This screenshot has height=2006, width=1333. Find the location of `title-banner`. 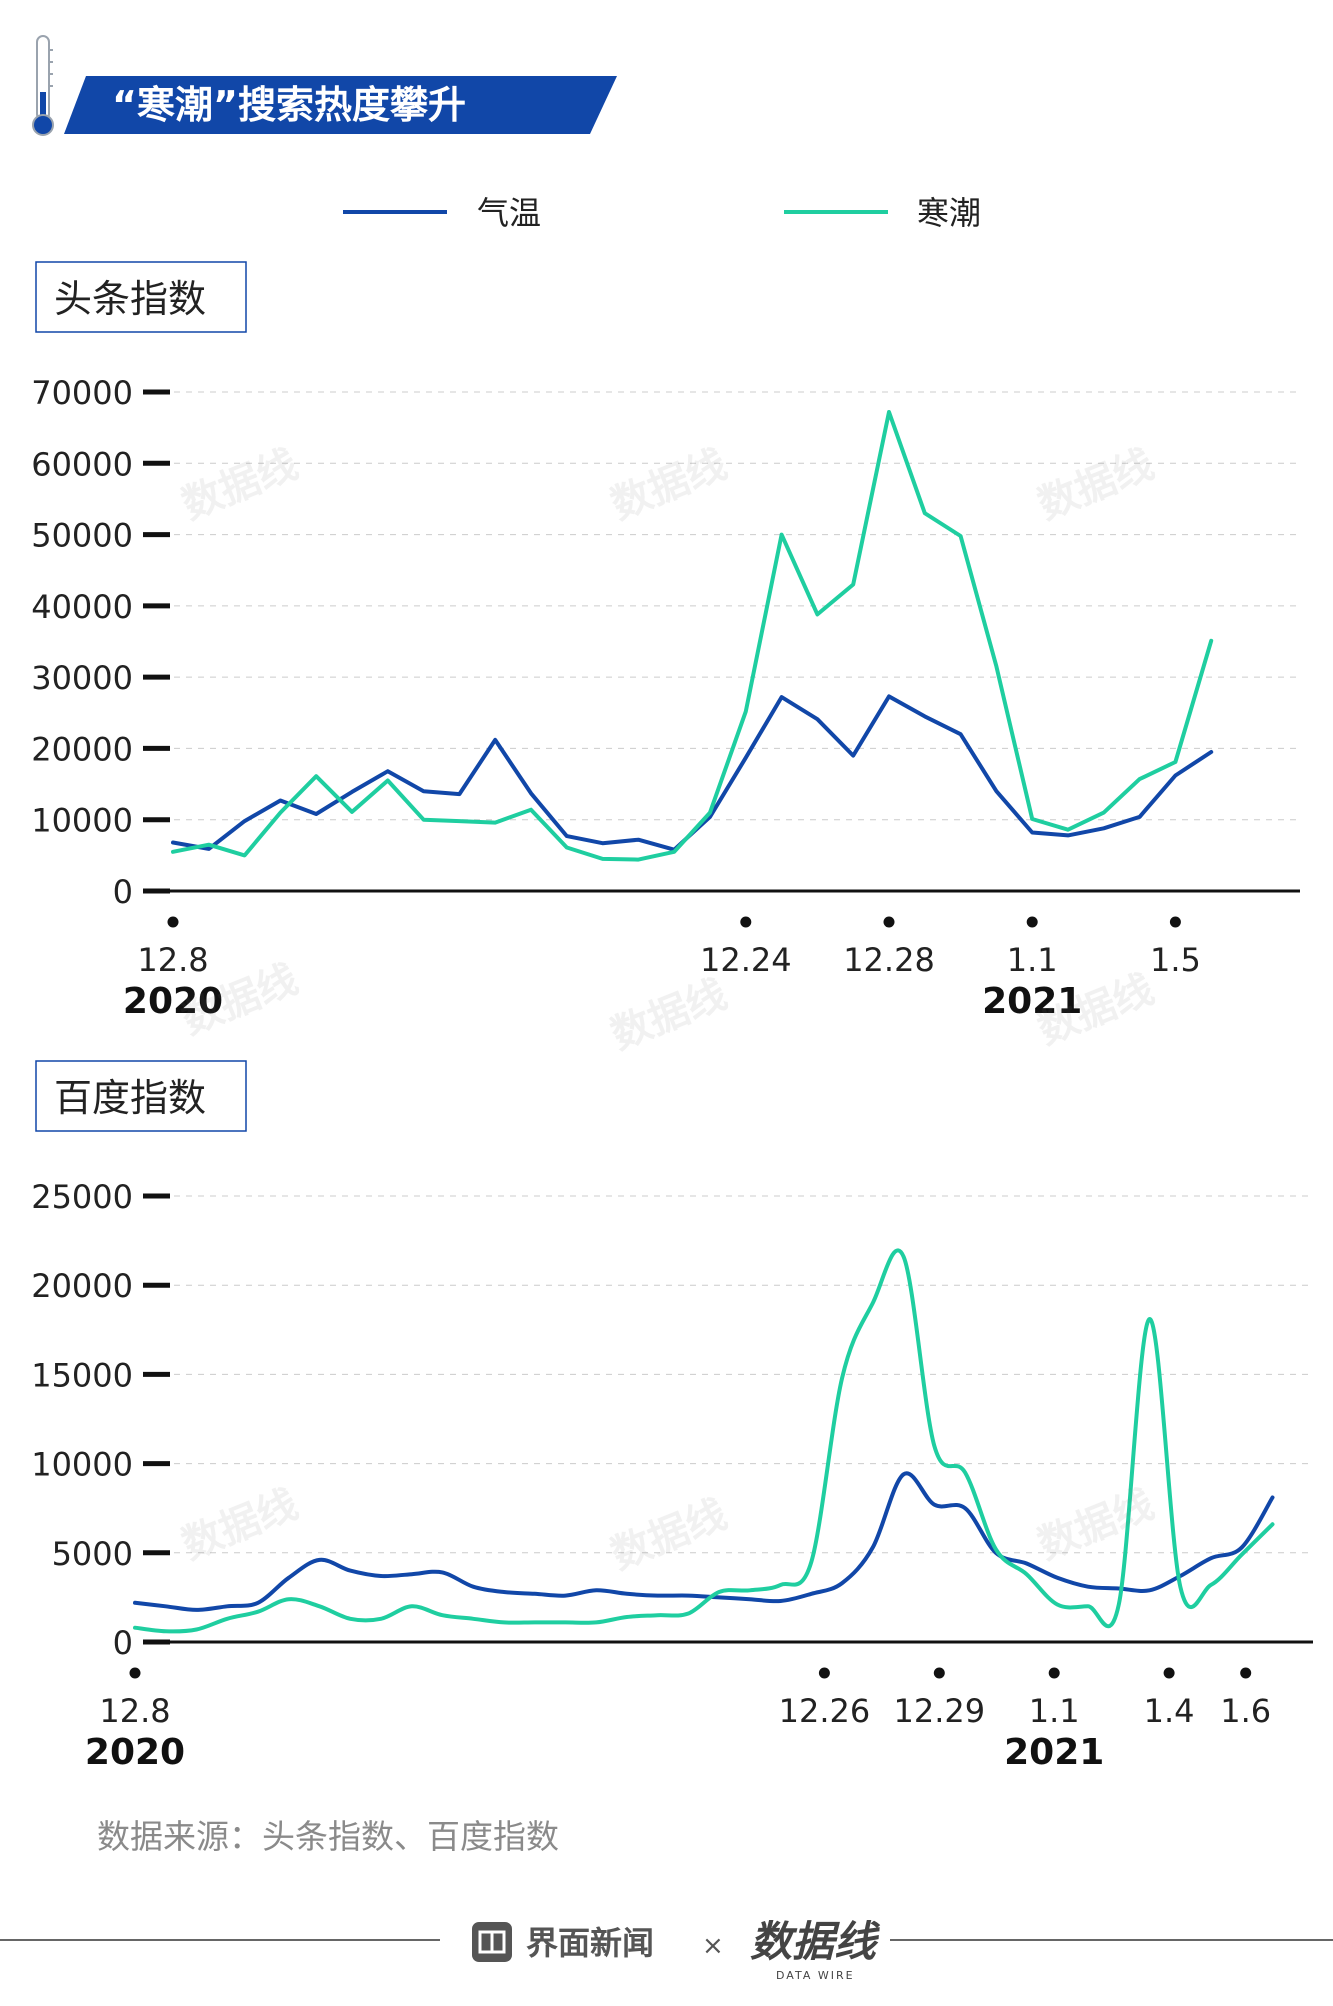

title-banner is located at coordinates (340, 105).